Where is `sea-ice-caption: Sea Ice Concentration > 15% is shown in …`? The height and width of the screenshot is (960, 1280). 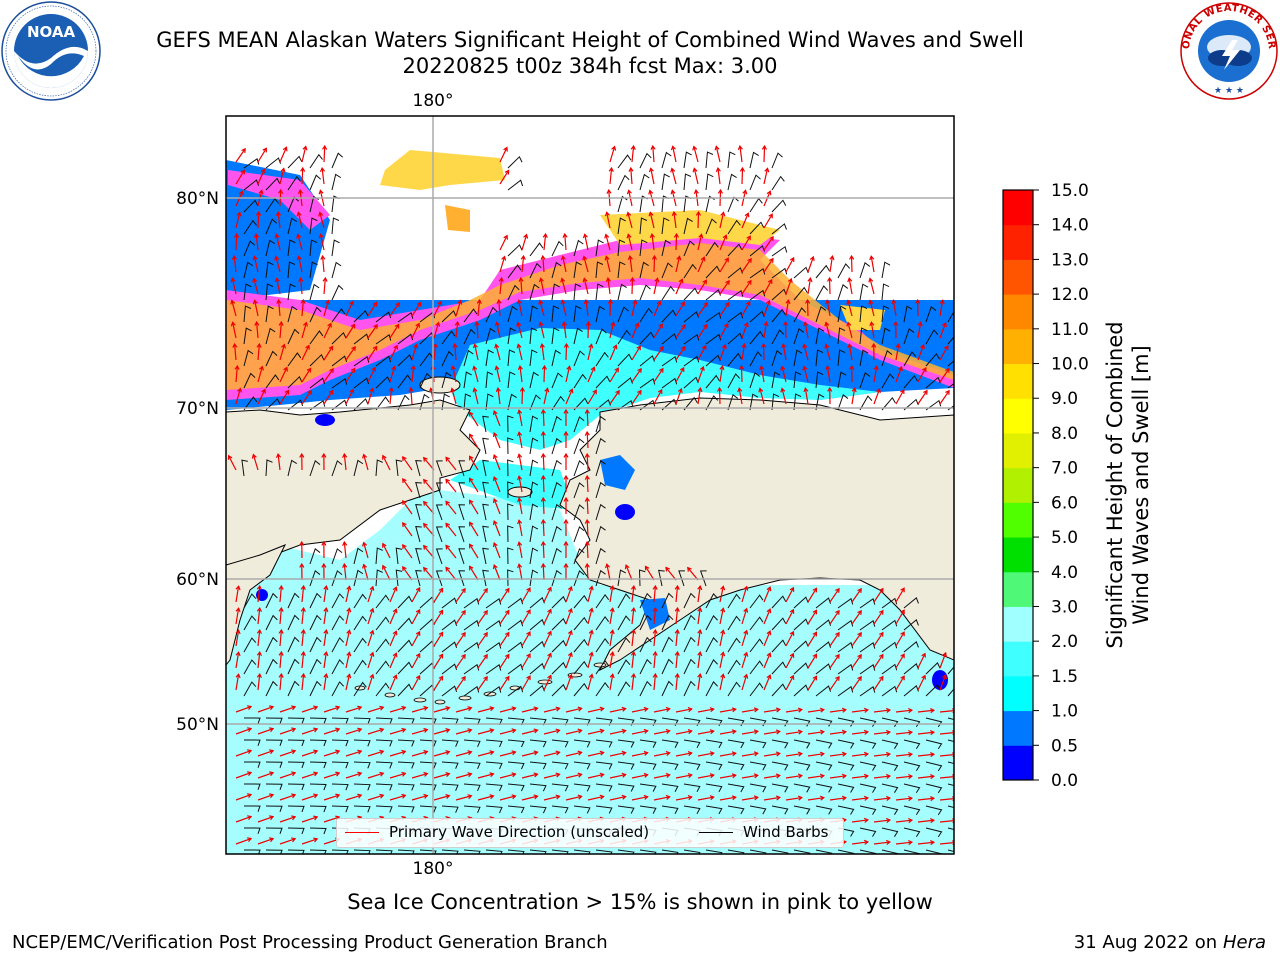
sea-ice-caption: Sea Ice Concentration > 15% is shown in … is located at coordinates (640, 902).